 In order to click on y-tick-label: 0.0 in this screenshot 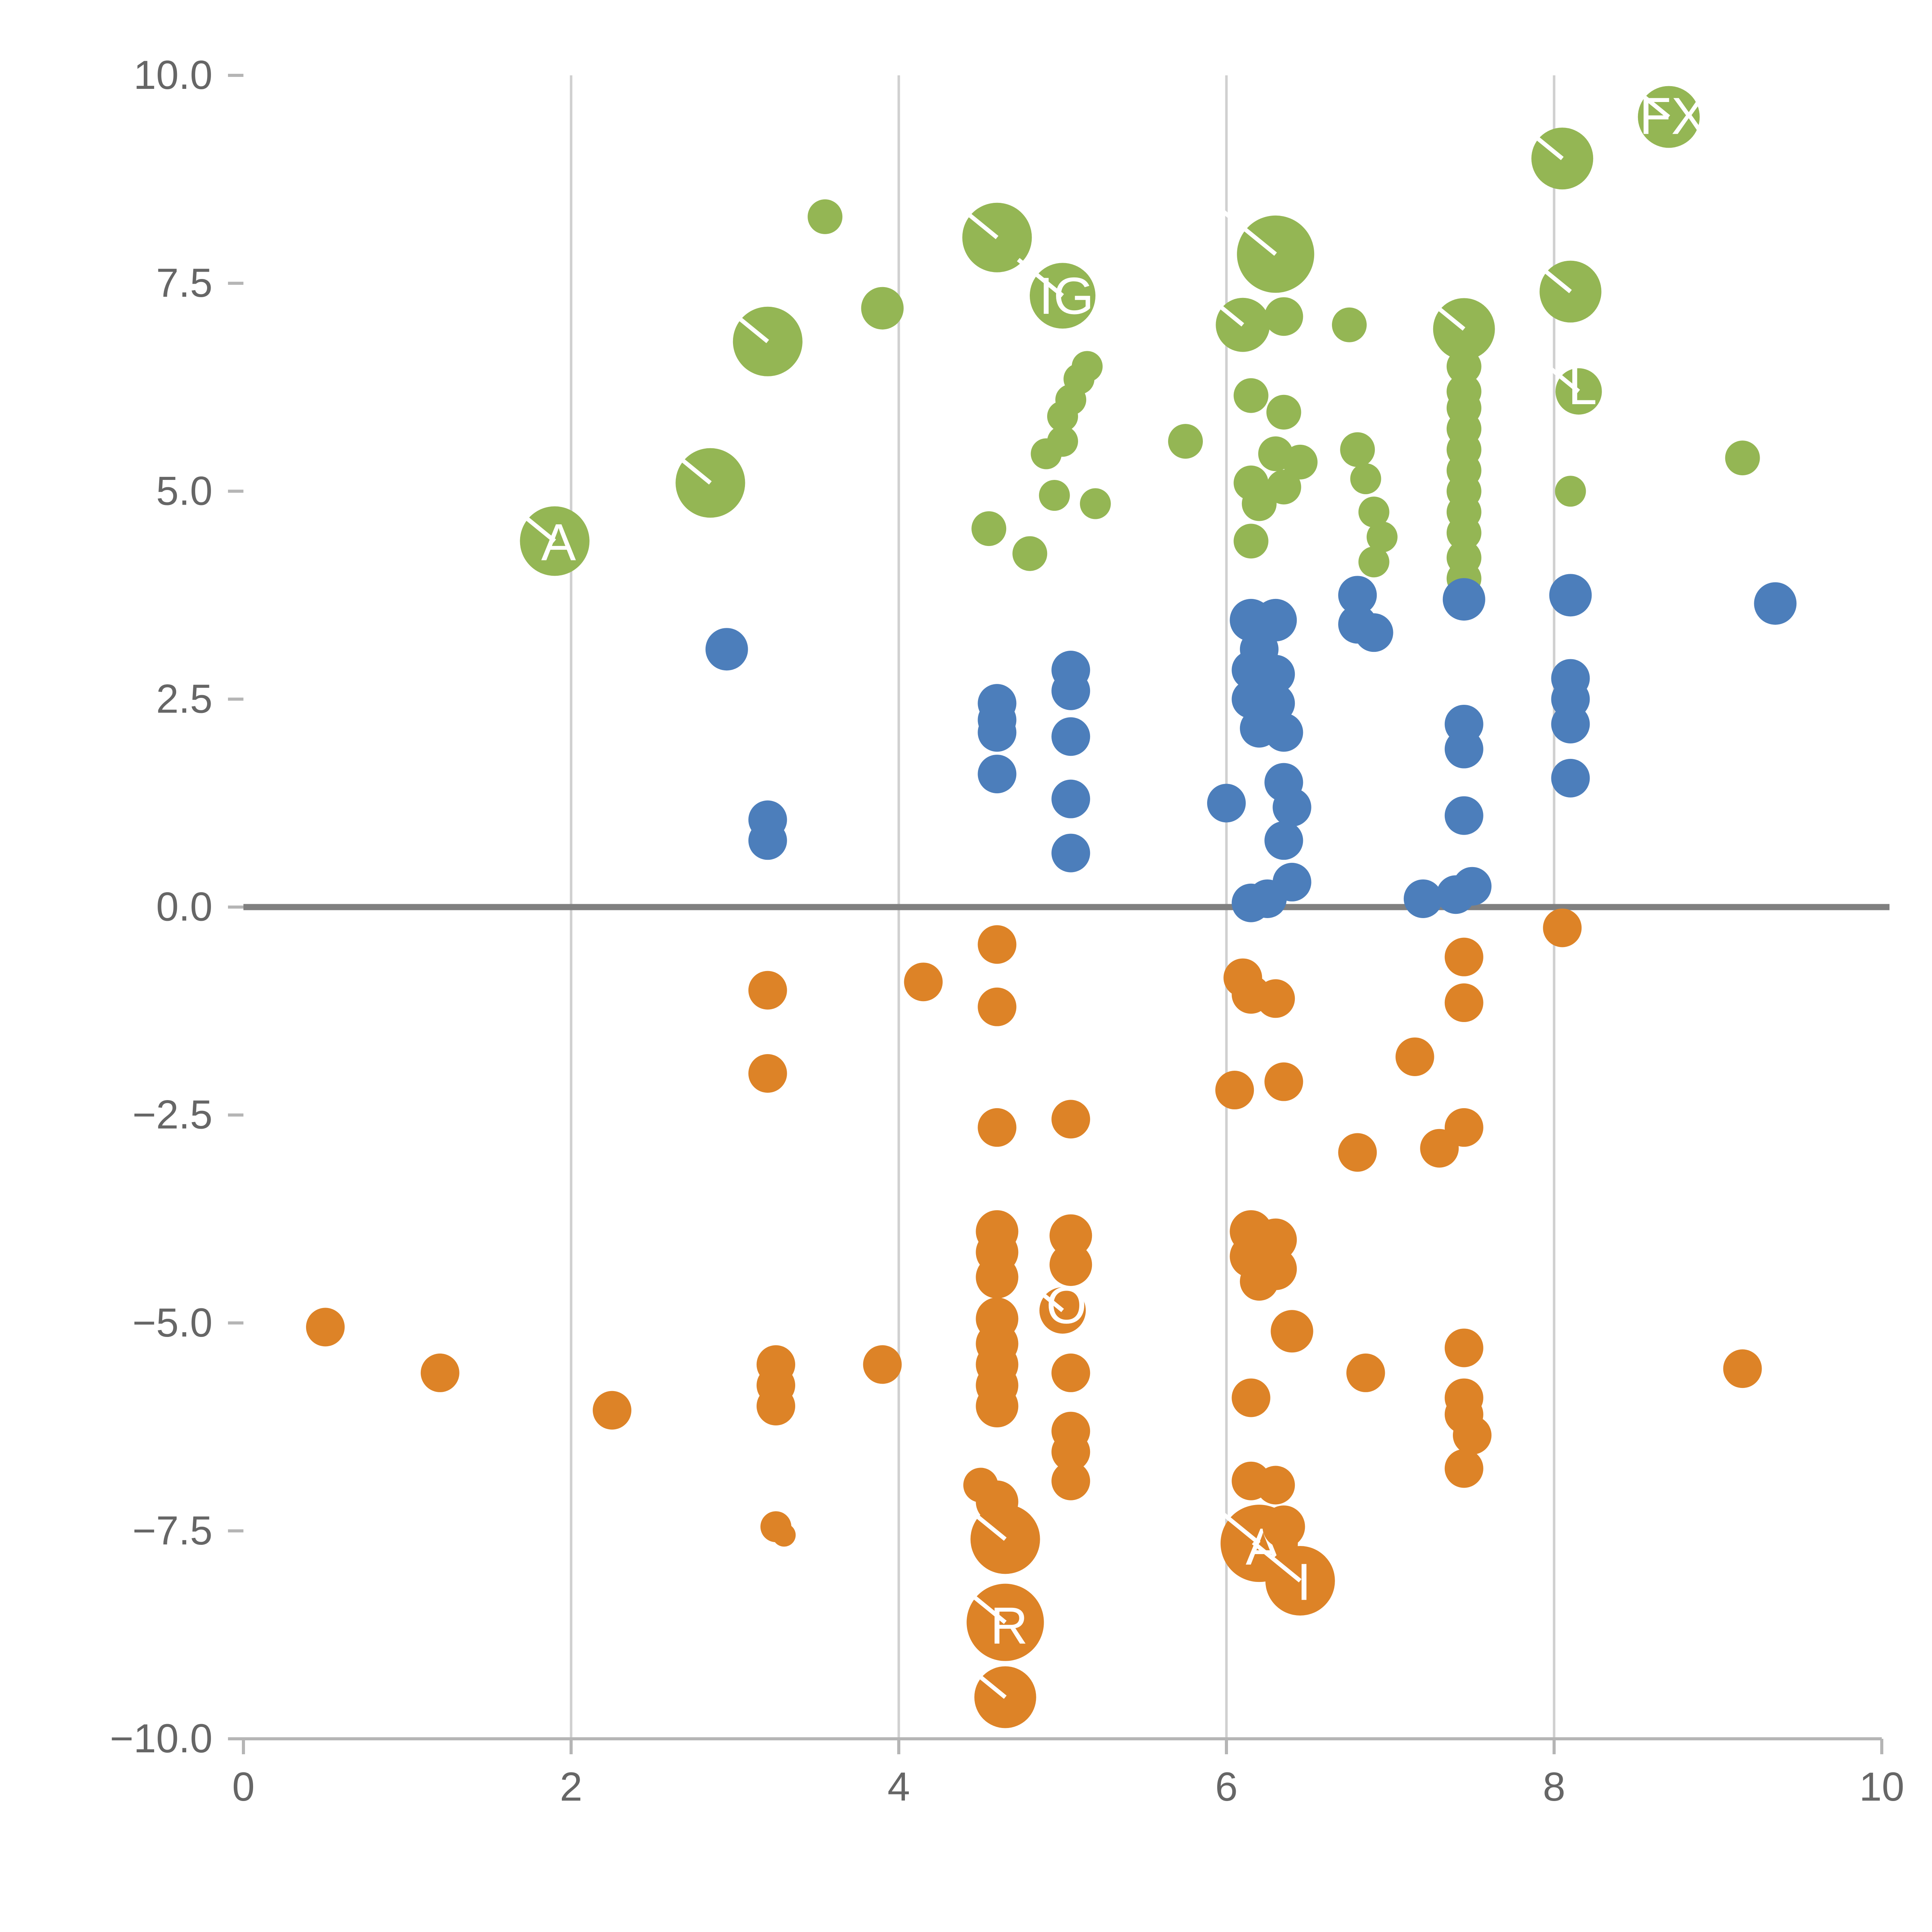, I will do `click(184, 907)`.